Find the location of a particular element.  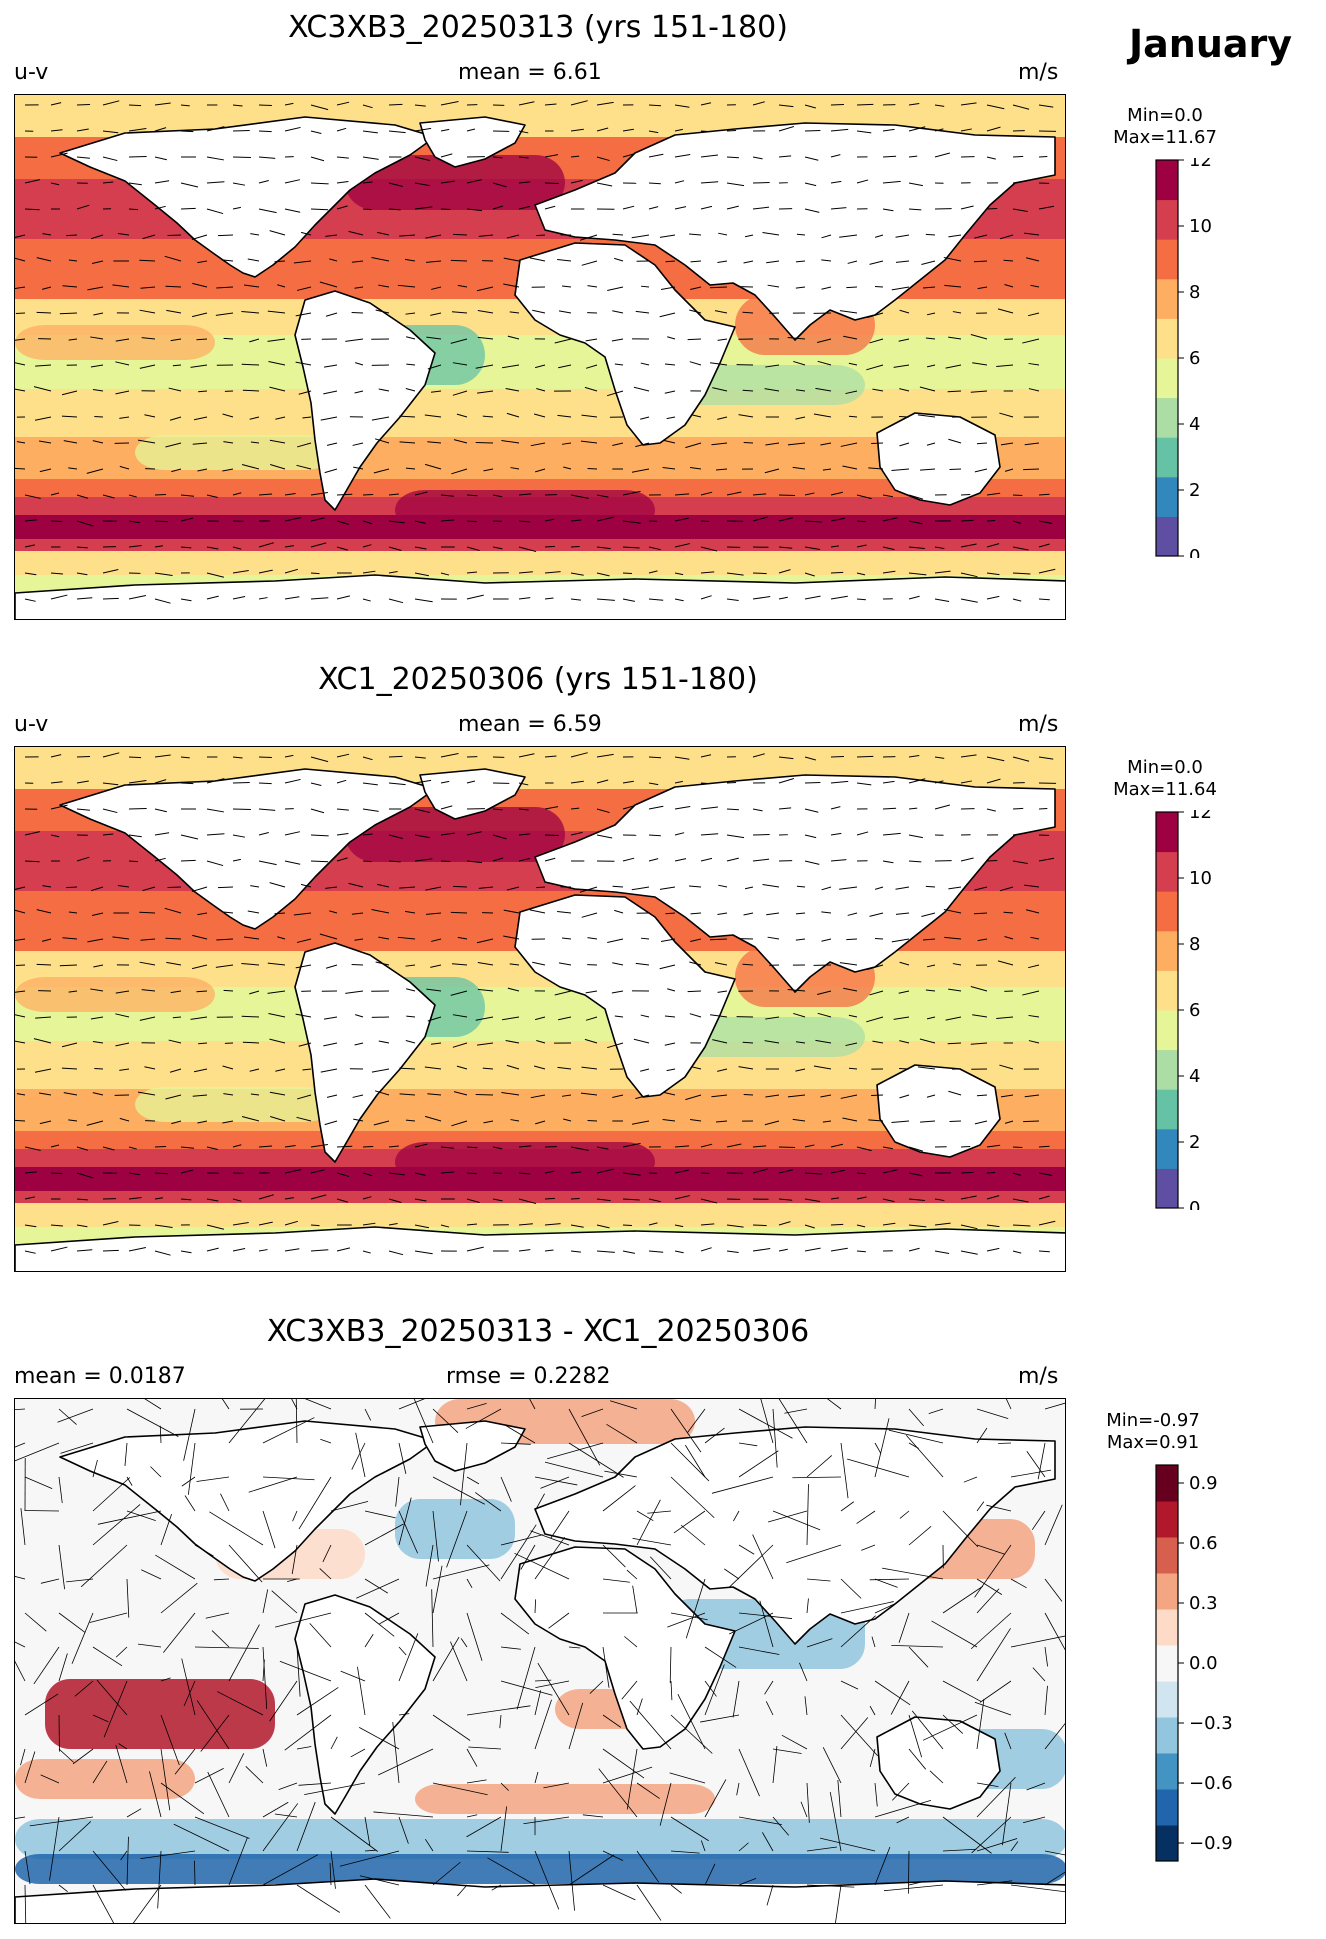

colorbar-tick-label: 0.3 is located at coordinates (1203, 1603).